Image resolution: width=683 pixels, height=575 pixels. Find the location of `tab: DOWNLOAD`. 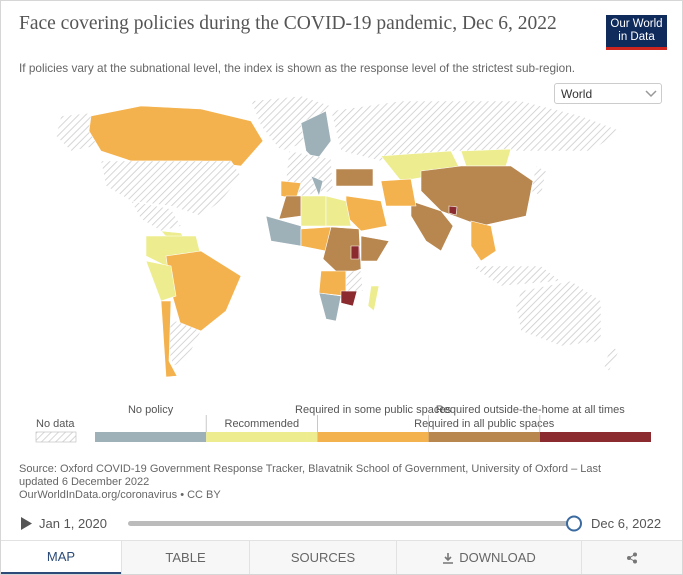

tab: DOWNLOAD is located at coordinates (488, 557).